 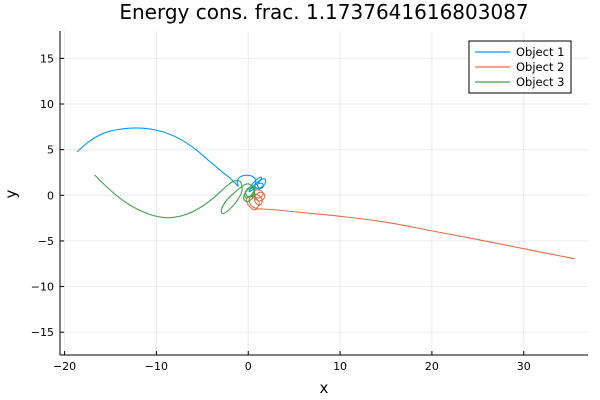 What do you see at coordinates (42, 287) in the screenshot?
I see `y-tick-label: −10` at bounding box center [42, 287].